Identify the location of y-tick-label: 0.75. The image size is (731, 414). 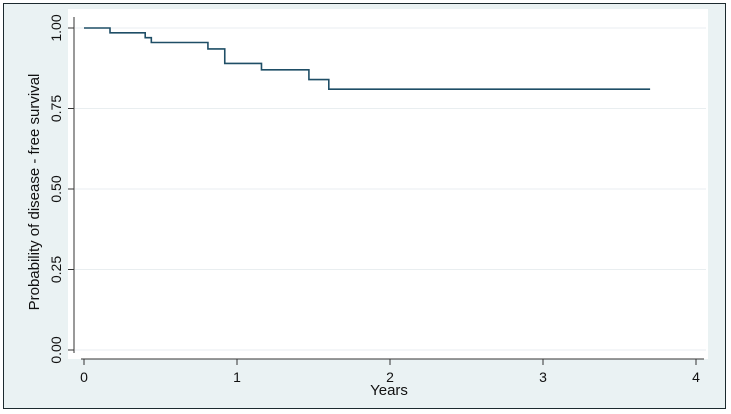
(56, 108).